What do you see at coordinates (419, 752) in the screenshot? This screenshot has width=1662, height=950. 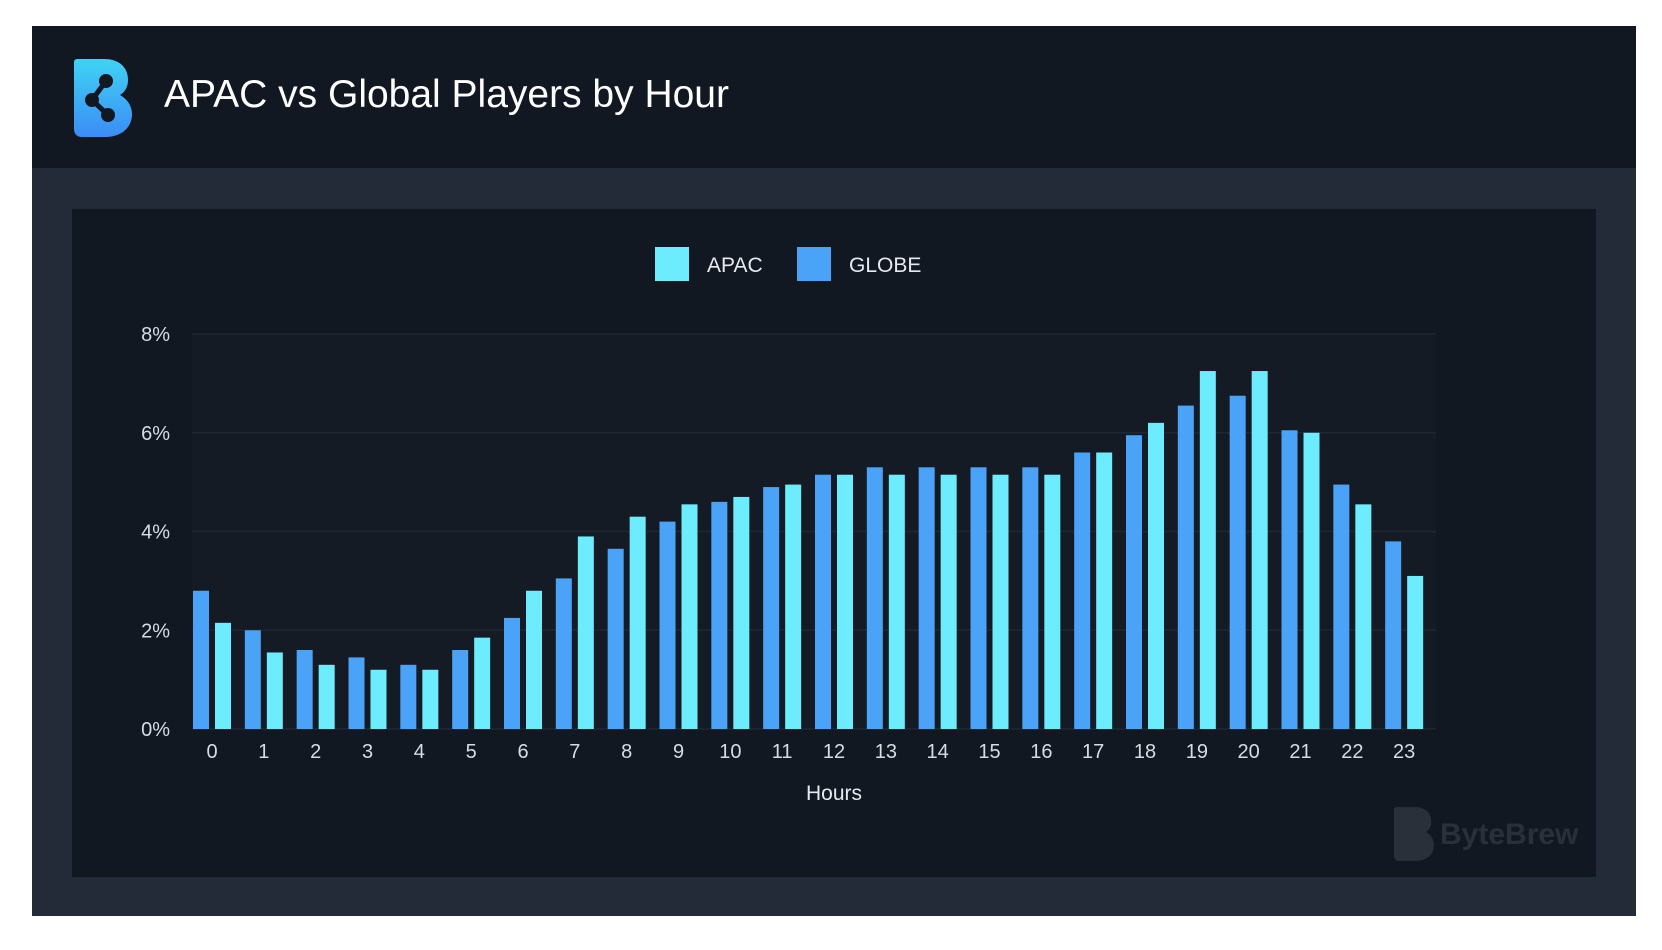 I see `x-tick-label: 4` at bounding box center [419, 752].